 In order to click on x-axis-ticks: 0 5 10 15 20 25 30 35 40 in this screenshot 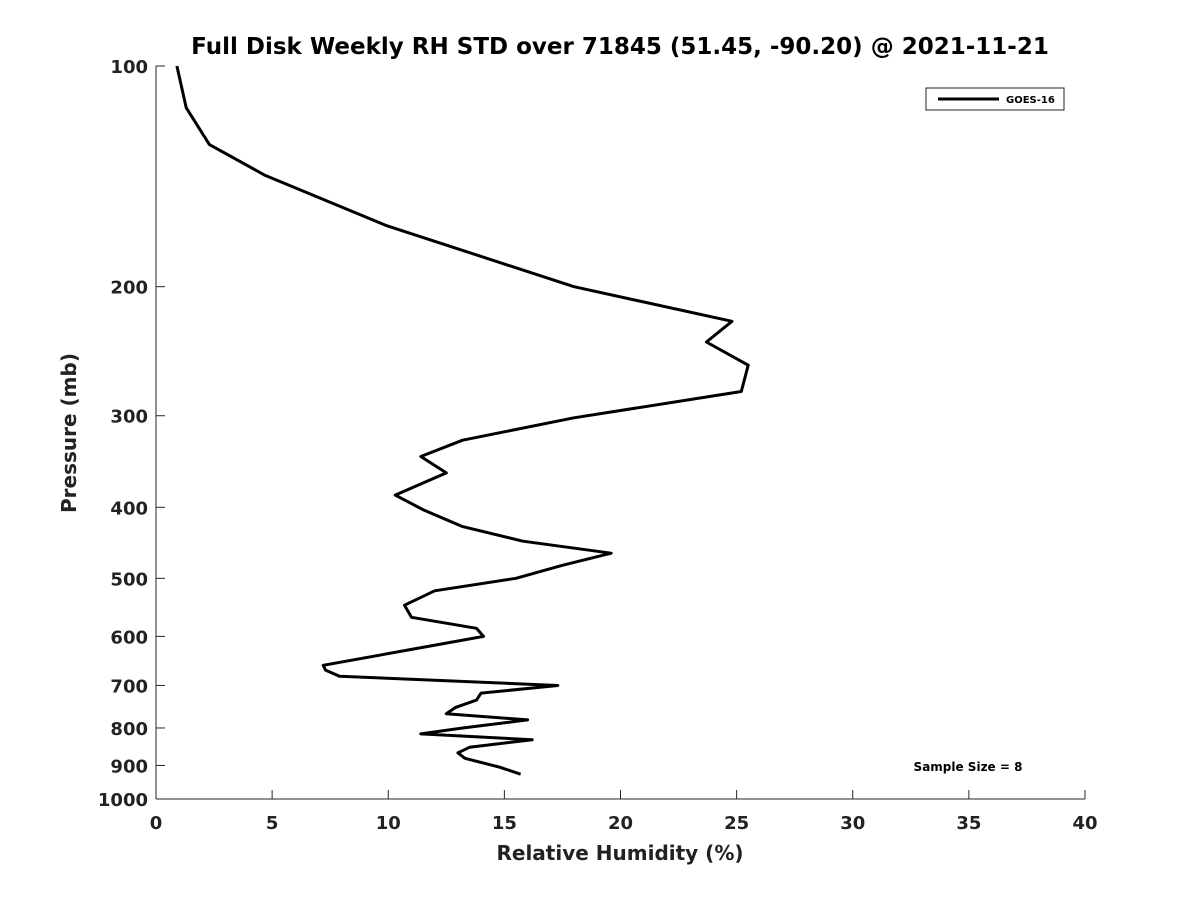, I will do `click(624, 812)`.